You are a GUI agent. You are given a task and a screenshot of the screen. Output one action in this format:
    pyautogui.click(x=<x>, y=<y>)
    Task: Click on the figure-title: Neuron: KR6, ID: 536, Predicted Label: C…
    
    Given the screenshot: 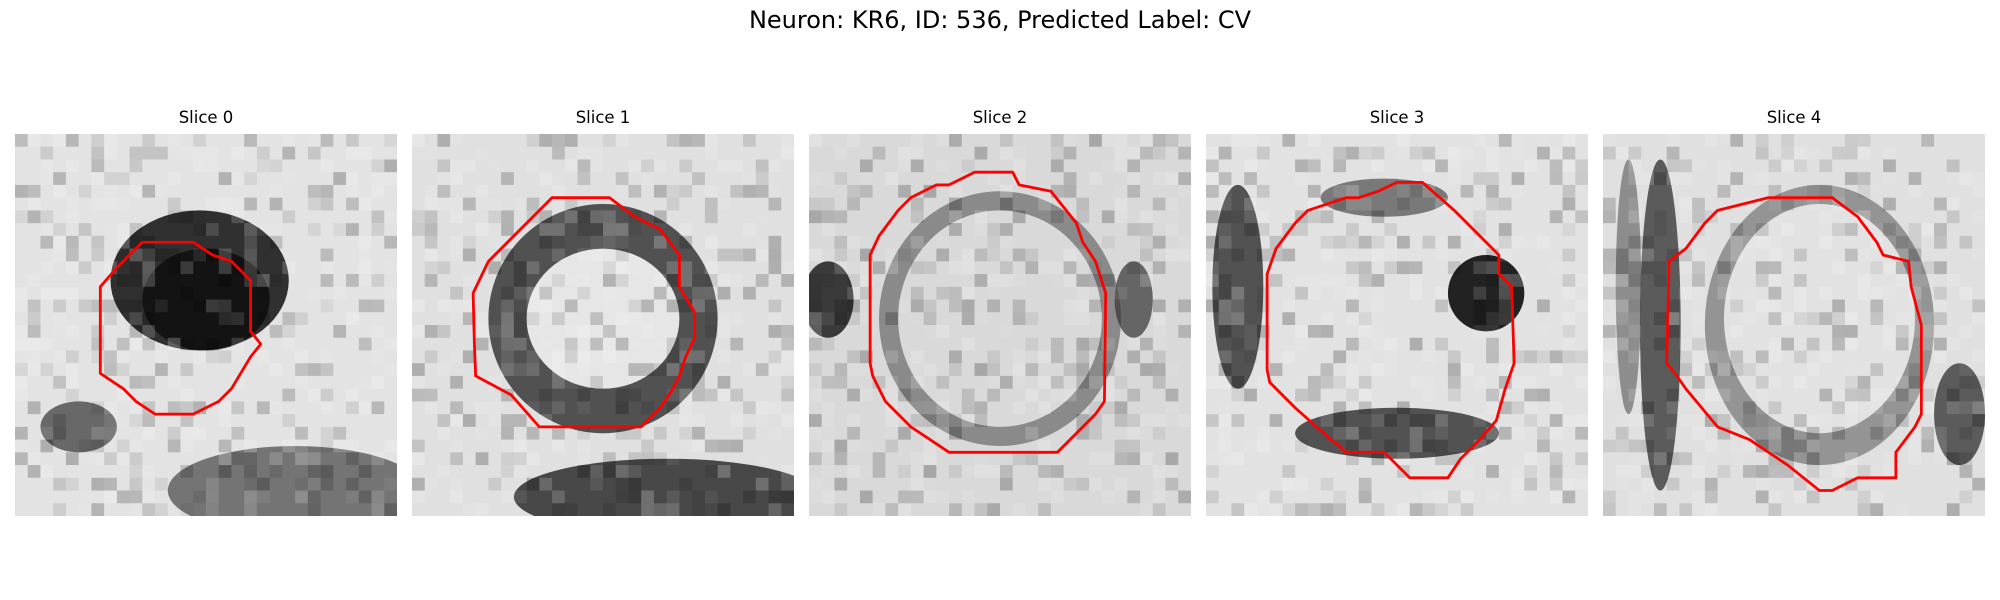 What is the action you would take?
    pyautogui.click(x=1000, y=20)
    